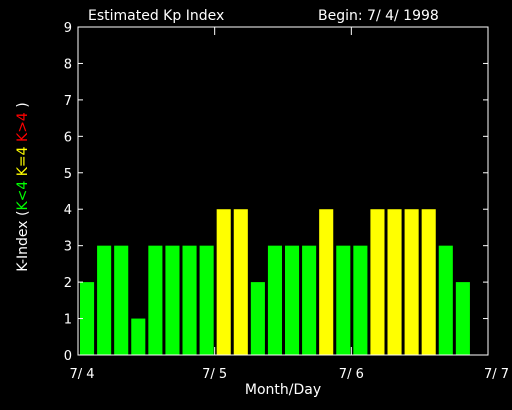  Describe the element at coordinates (156, 16) in the screenshot. I see `chart-title: Estimated Kp Index` at that location.